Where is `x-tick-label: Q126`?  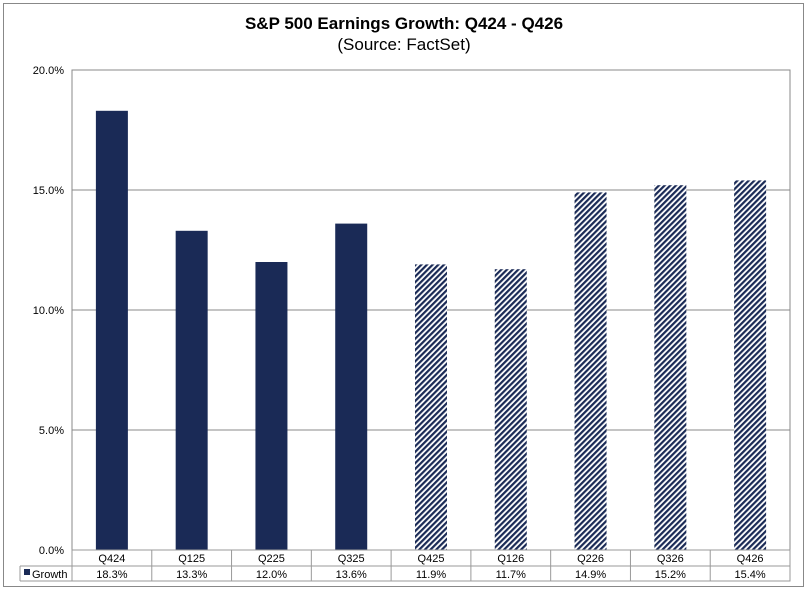 x-tick-label: Q126 is located at coordinates (510, 559).